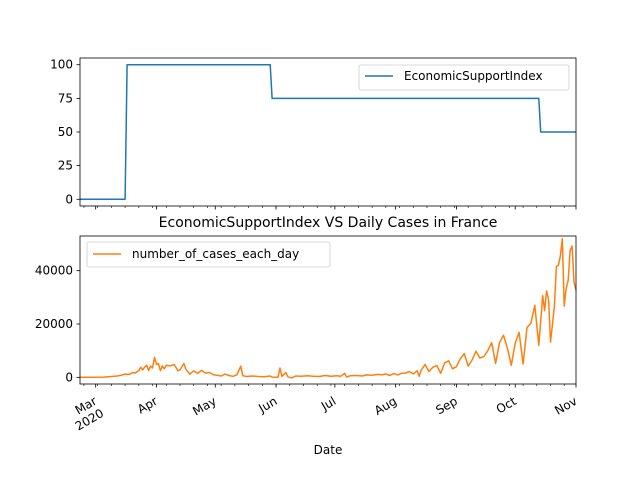 The width and height of the screenshot is (640, 480). Describe the element at coordinates (473, 76) in the screenshot. I see `top-legend-label: EconomicSupportIndex` at that location.